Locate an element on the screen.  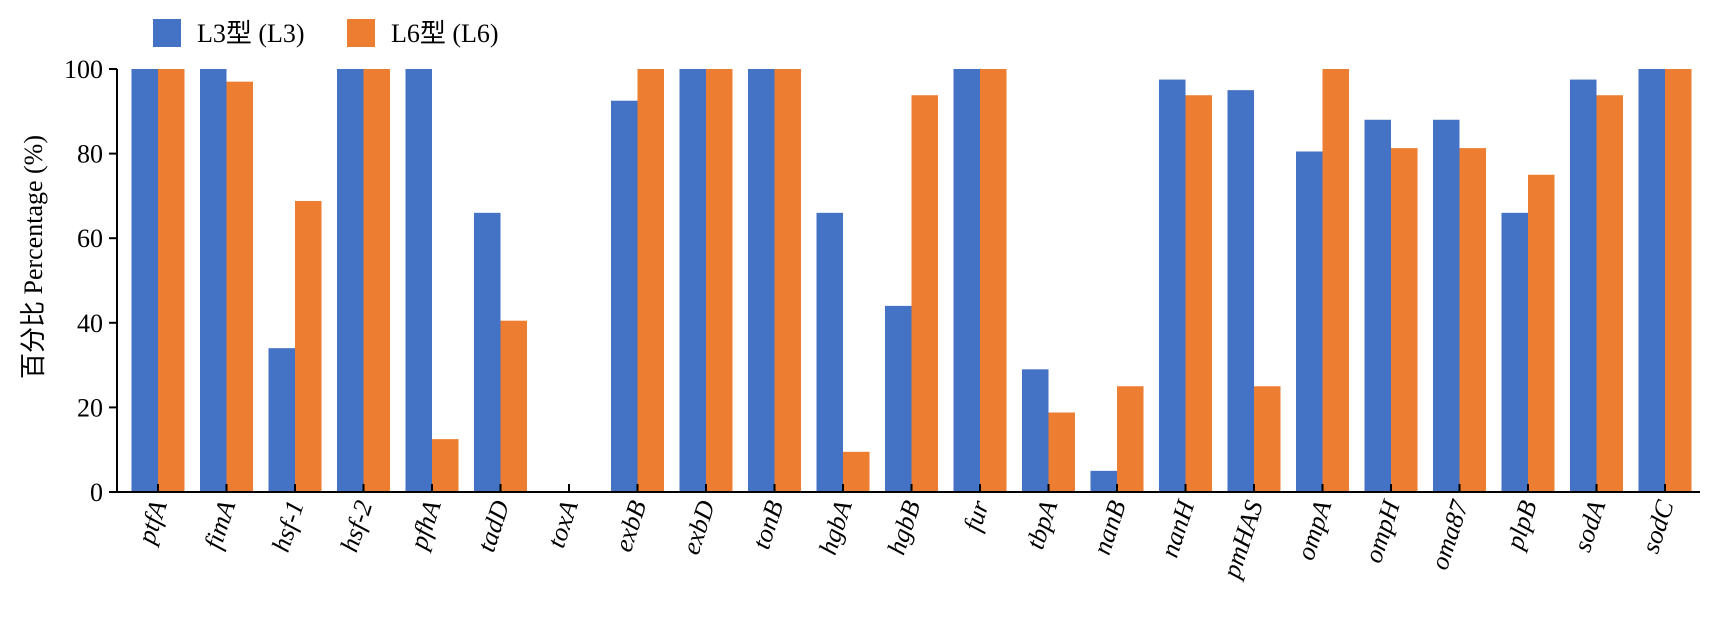
category-label-hgbA: hgbA is located at coordinates (835, 527).